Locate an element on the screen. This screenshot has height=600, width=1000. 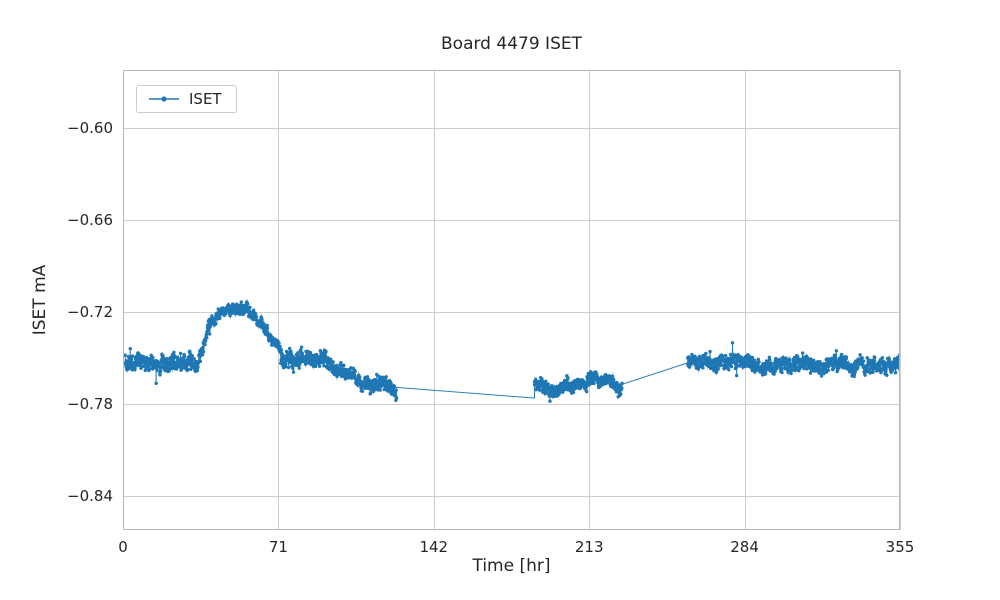
y-tick-label: −0.78 is located at coordinates (90, 404).